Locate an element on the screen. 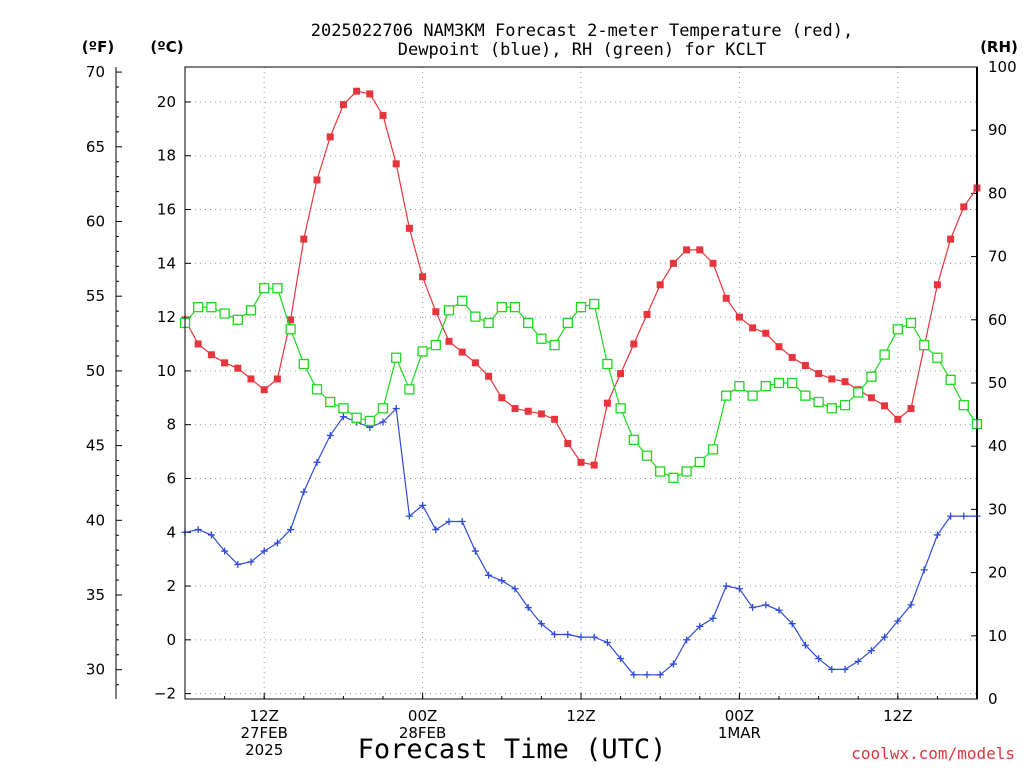  fahrenheit-tick-label: 45 is located at coordinates (95, 446).